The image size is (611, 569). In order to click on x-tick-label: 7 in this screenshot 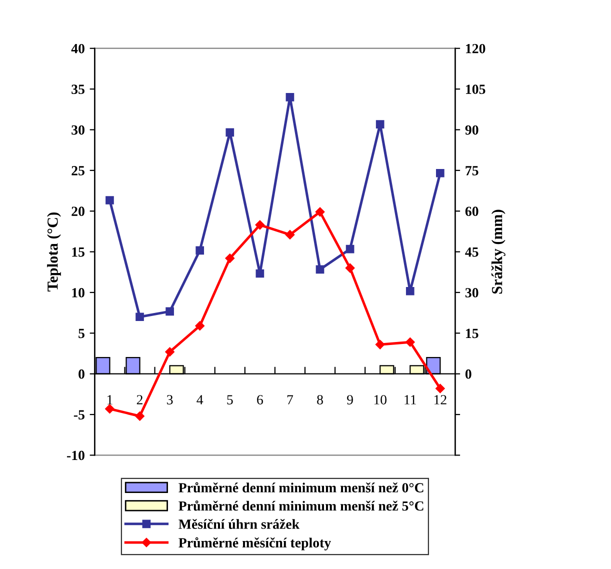, I will do `click(290, 399)`.